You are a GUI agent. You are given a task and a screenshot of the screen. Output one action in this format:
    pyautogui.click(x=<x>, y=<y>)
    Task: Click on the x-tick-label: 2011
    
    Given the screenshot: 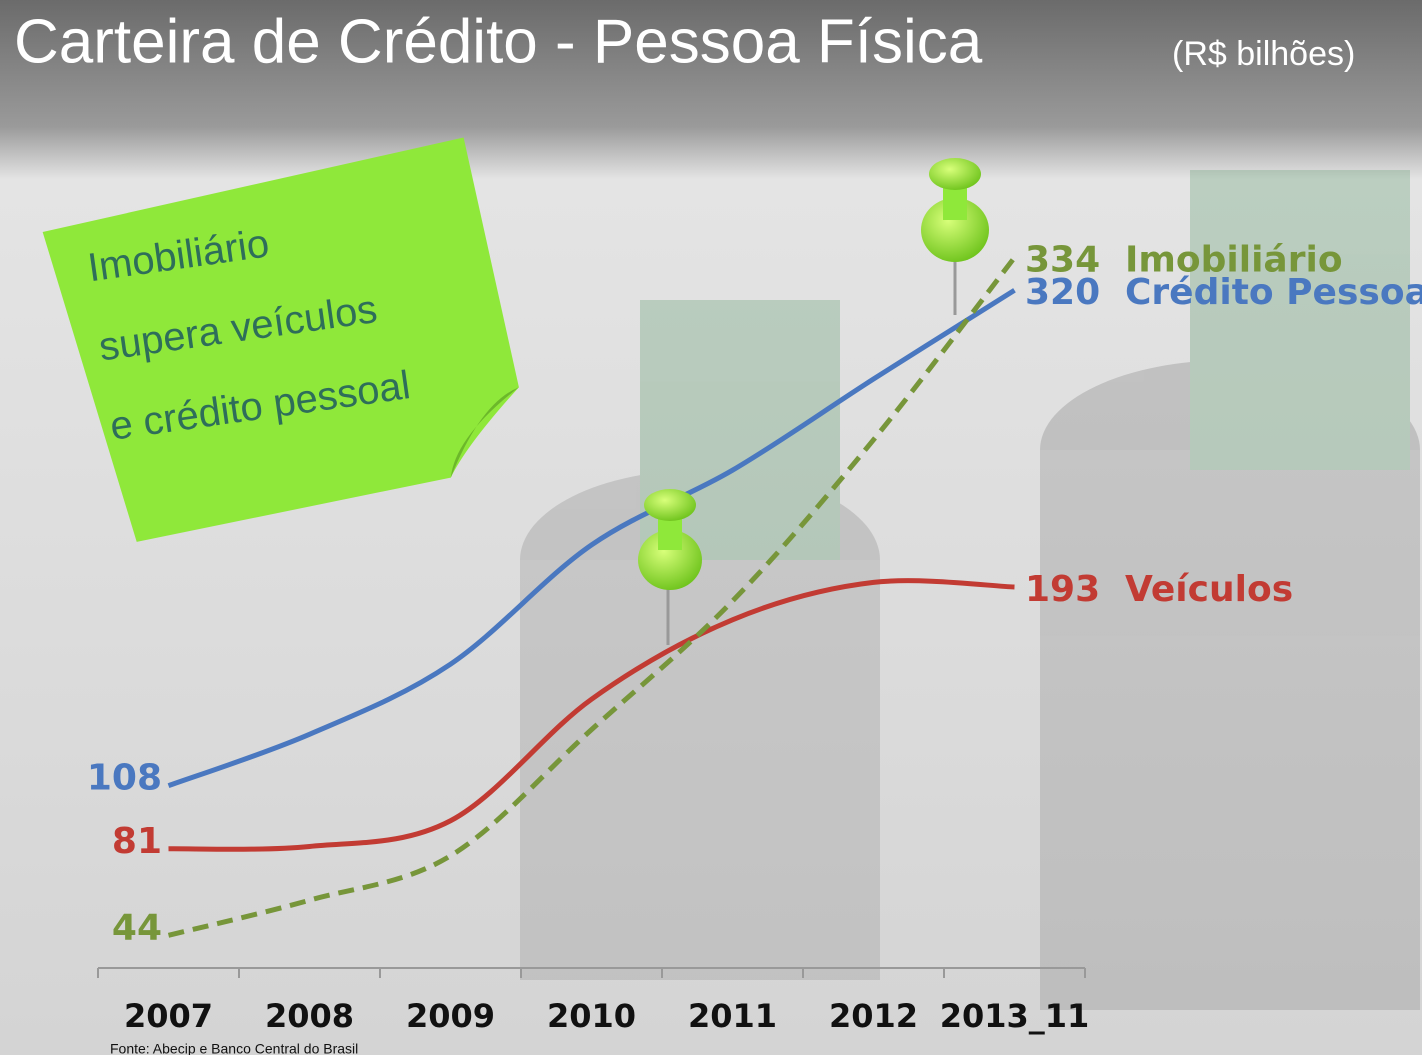 What is the action you would take?
    pyautogui.click(x=732, y=1016)
    